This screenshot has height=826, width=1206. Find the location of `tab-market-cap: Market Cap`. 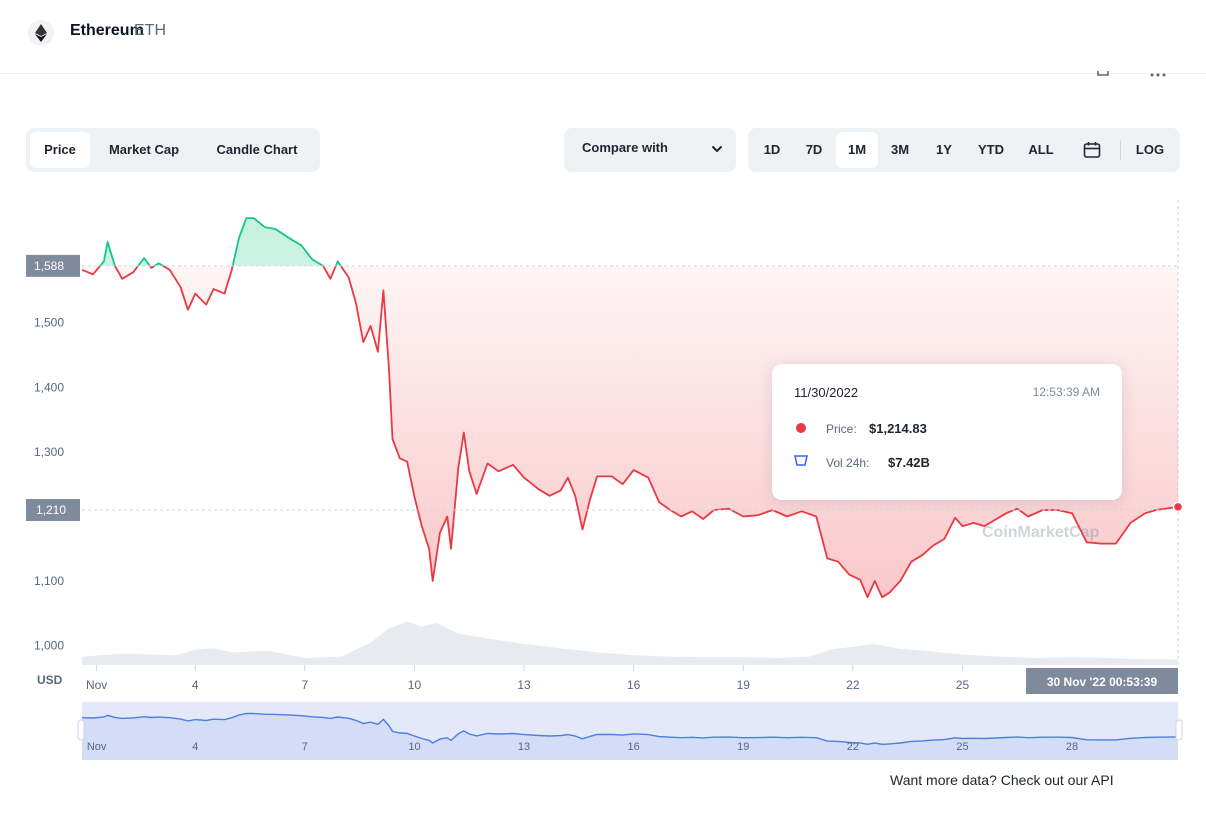

tab-market-cap: Market Cap is located at coordinates (144, 149).